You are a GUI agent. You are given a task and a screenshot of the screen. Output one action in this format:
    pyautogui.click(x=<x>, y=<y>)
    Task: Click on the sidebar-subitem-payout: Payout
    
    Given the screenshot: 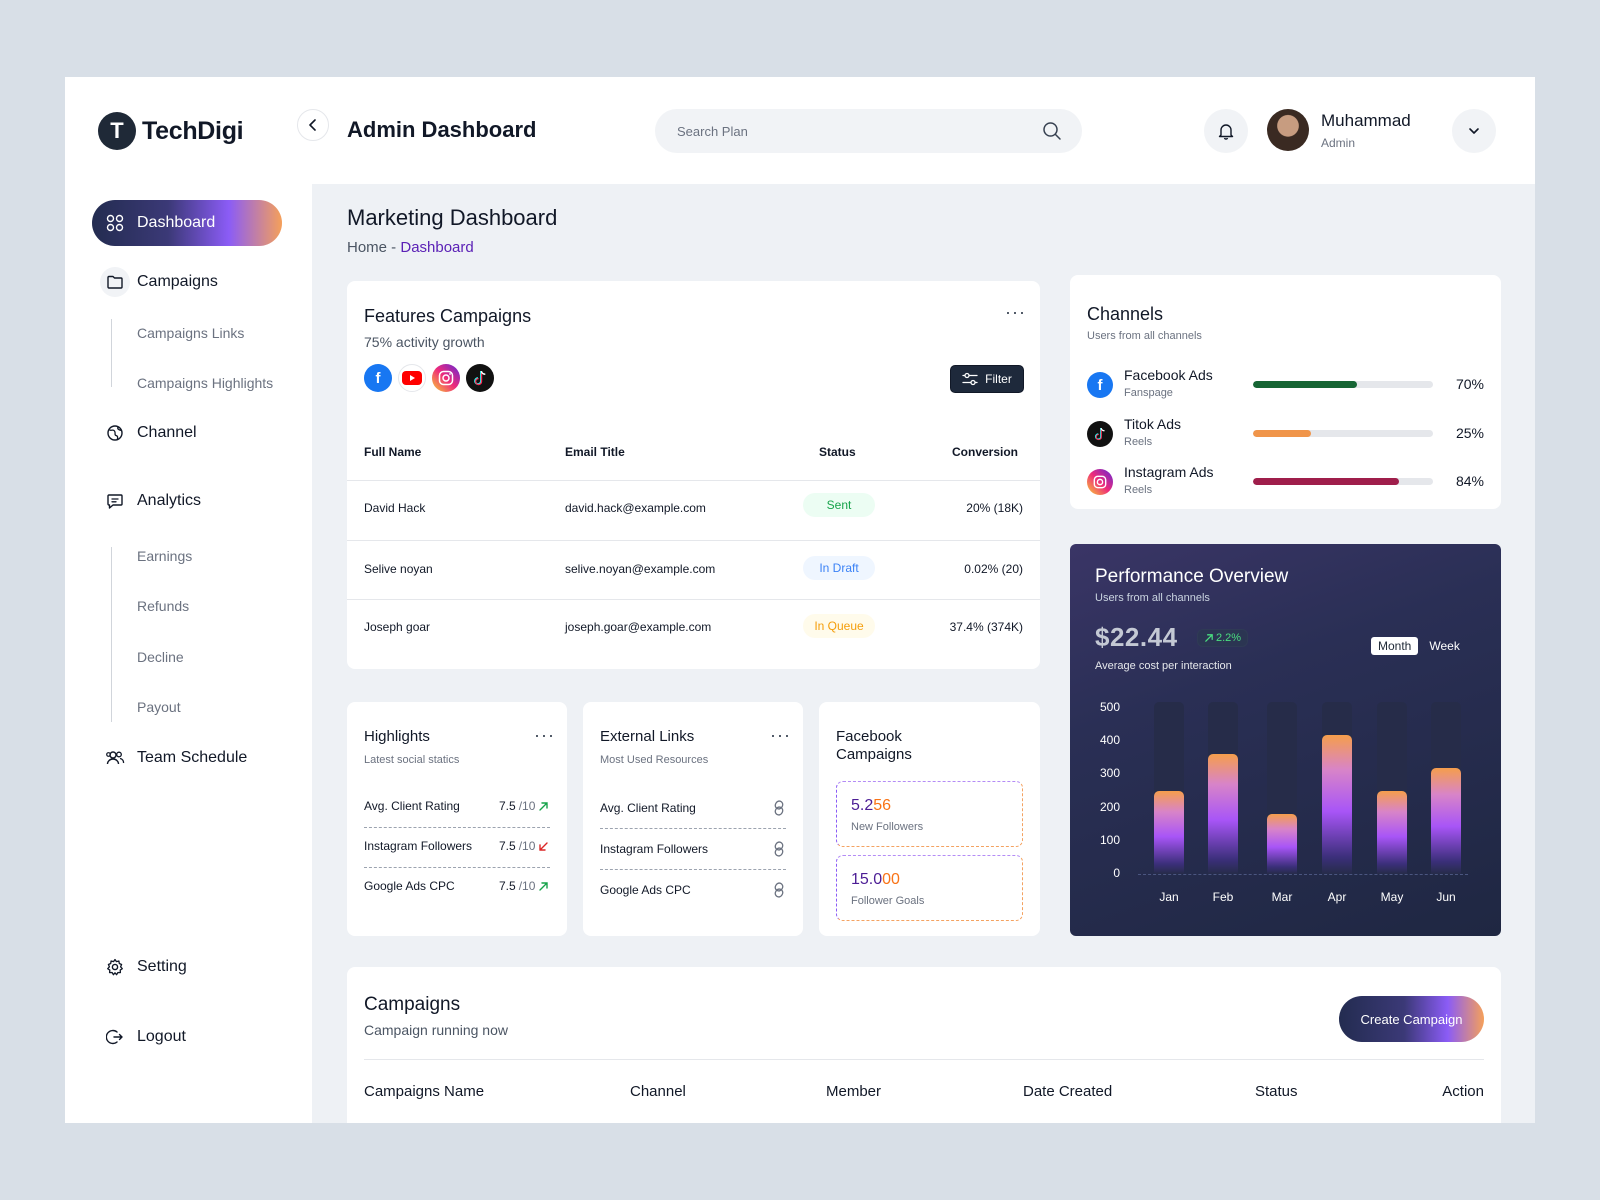 What is the action you would take?
    pyautogui.click(x=159, y=707)
    